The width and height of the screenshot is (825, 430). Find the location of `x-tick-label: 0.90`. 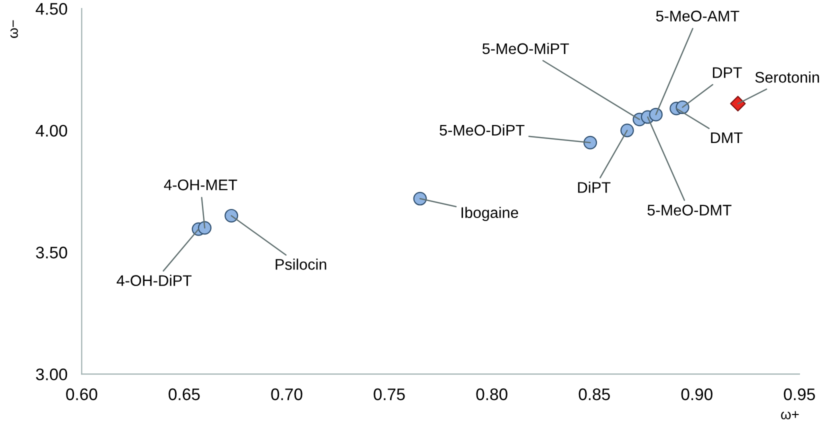

x-tick-label: 0.90 is located at coordinates (696, 394).